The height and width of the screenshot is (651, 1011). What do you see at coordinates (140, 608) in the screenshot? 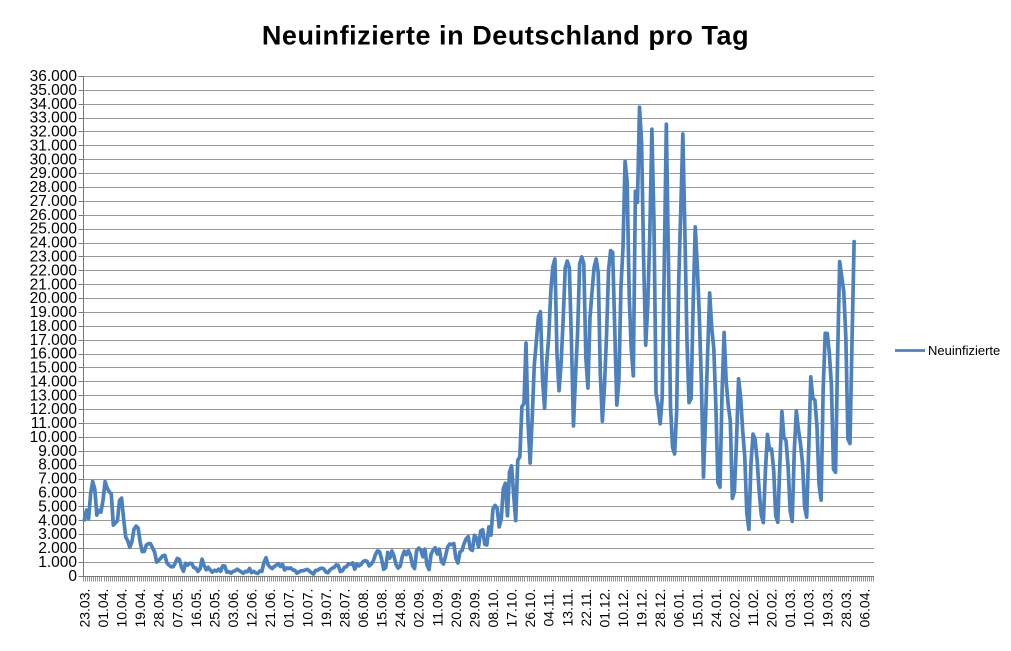
I see `svg-text: 19.04.` at bounding box center [140, 608].